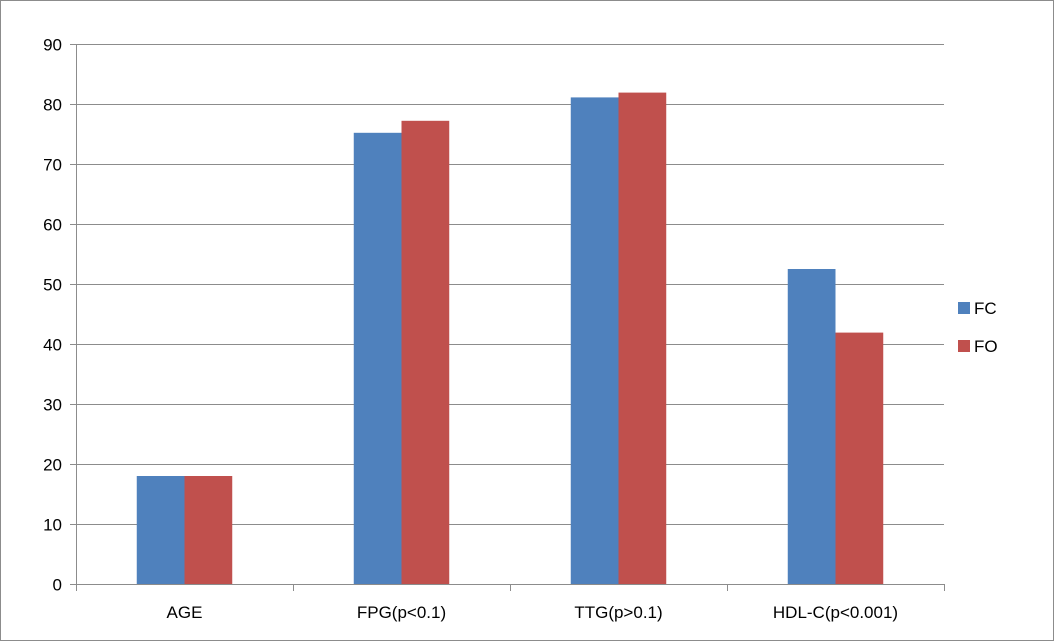  What do you see at coordinates (52, 225) in the screenshot?
I see `y-tick-label: 60` at bounding box center [52, 225].